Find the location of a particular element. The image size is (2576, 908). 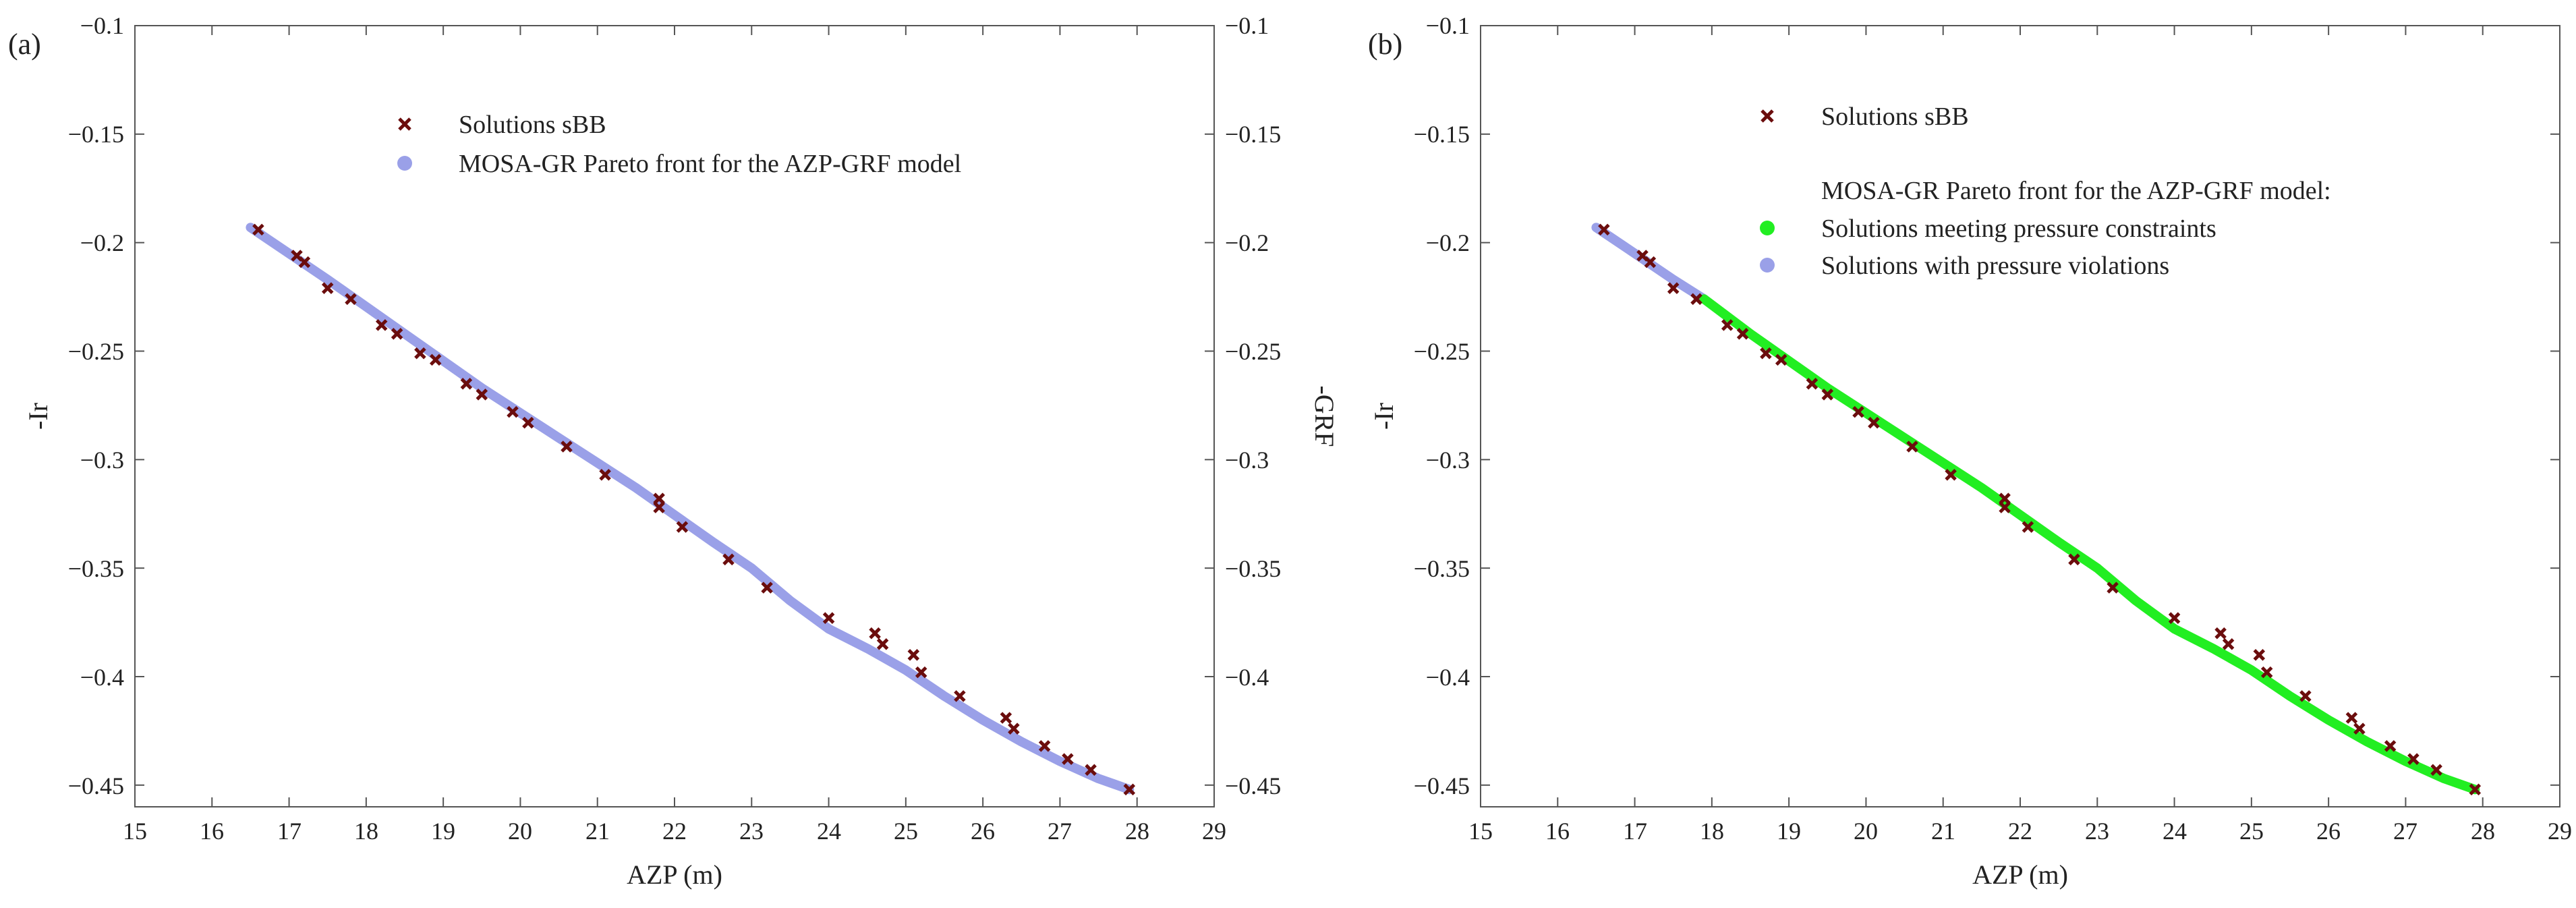

y-tick-label: −0.3 is located at coordinates (102, 461).